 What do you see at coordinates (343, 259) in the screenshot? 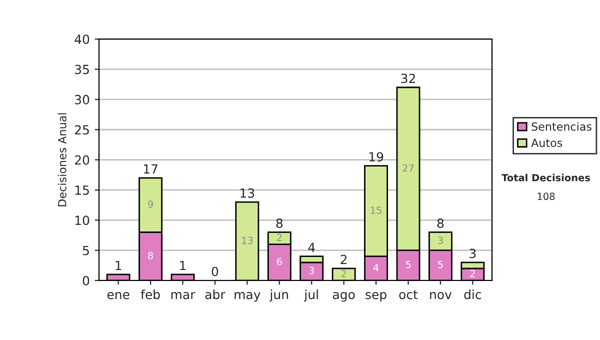
I see `total-label: 2` at bounding box center [343, 259].